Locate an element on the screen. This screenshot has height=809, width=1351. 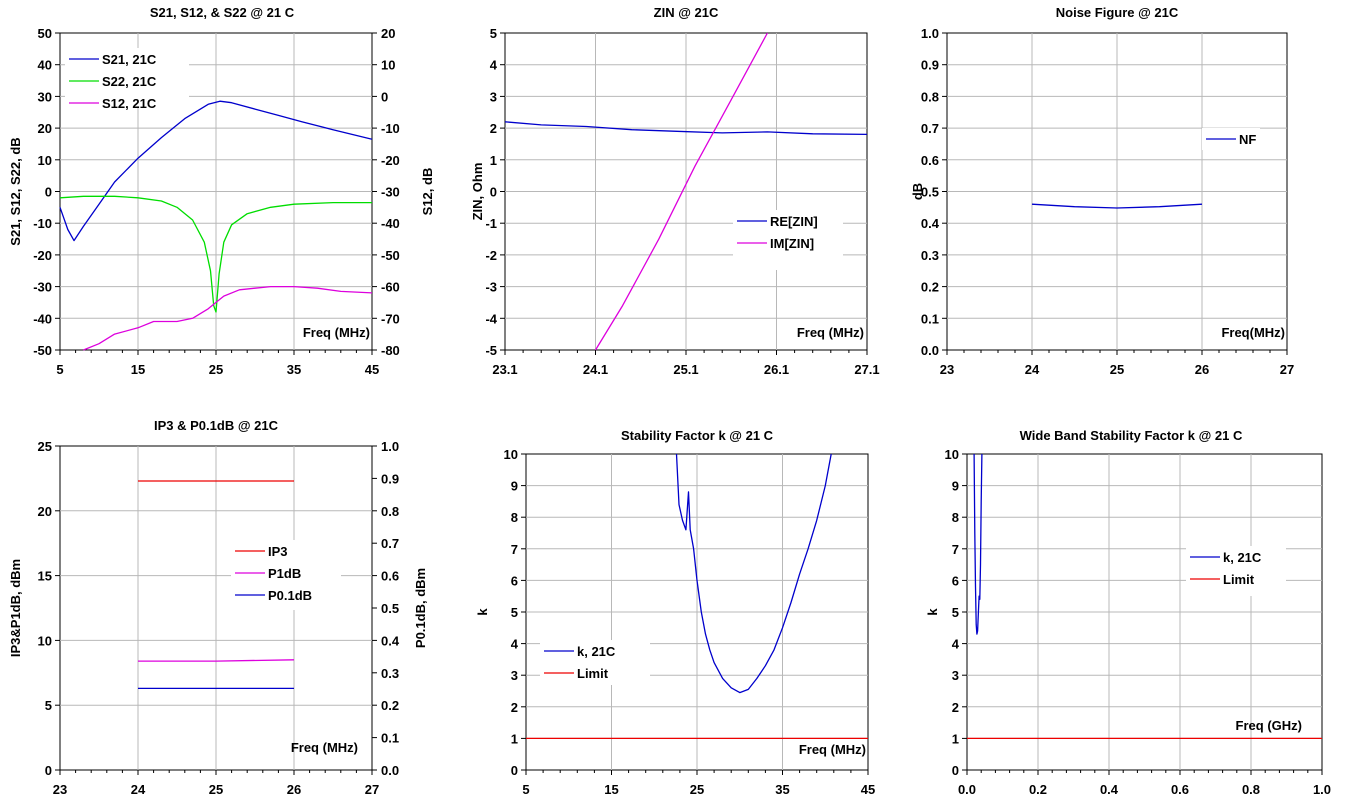
s-parameters-x-tick-label: 5 is located at coordinates (59, 369).